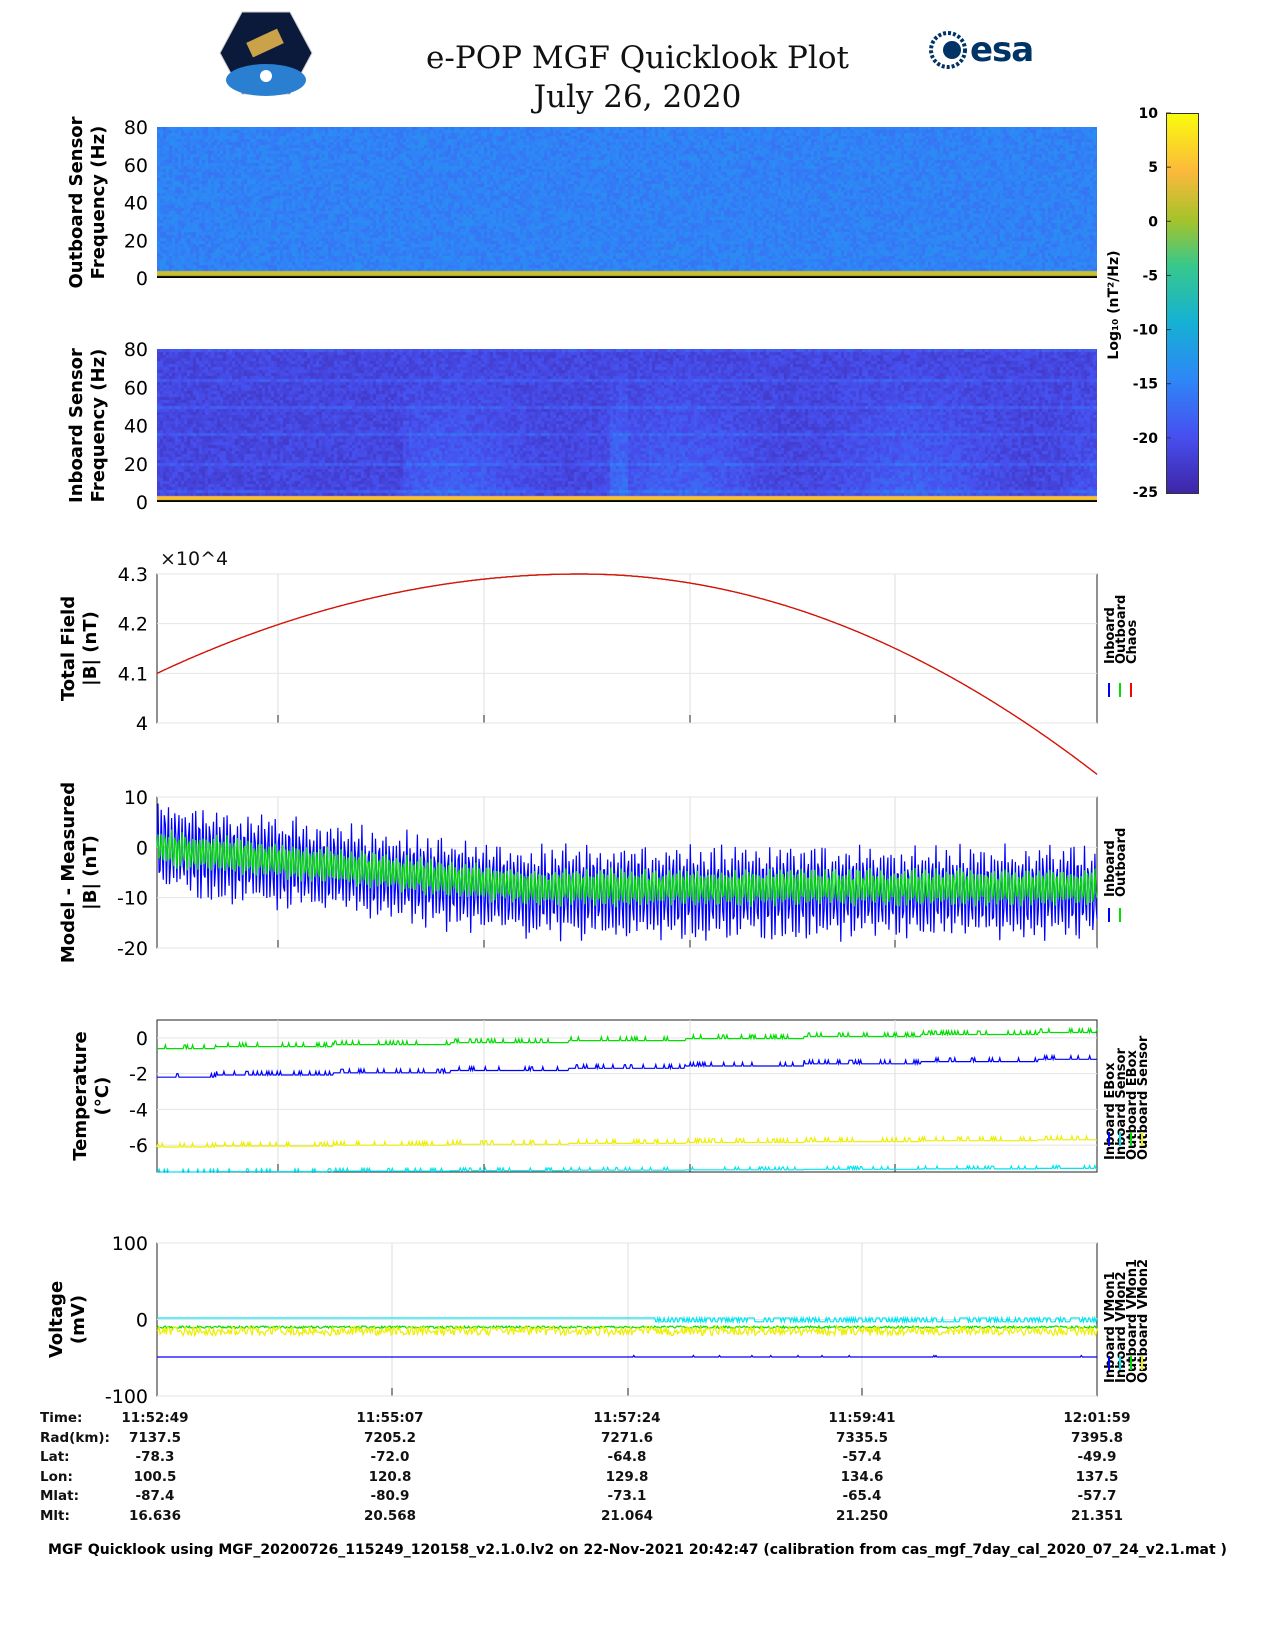 Image resolution: width=1275 pixels, height=1650 pixels. I want to click on colorbar-tick: 10, so click(1149, 114).